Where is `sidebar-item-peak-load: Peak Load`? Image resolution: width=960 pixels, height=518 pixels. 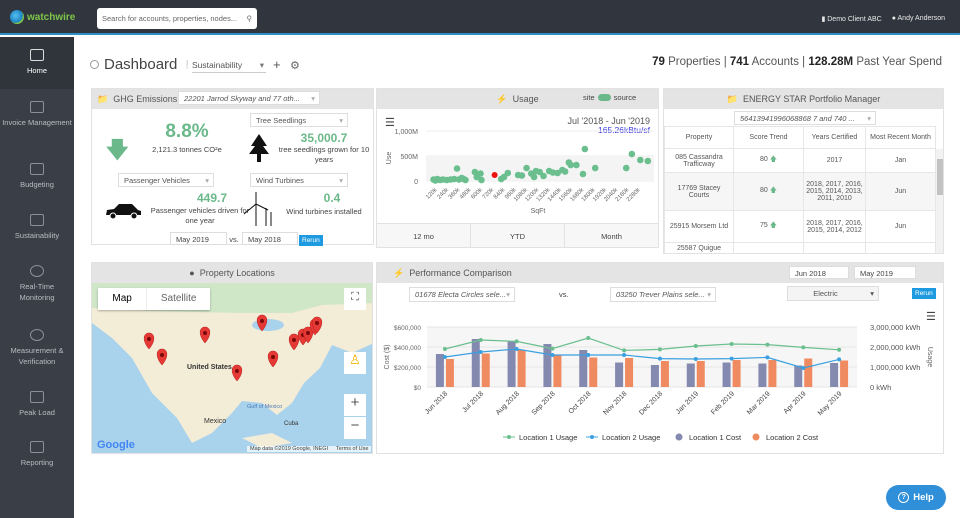 sidebar-item-peak-load: Peak Load is located at coordinates (37, 404).